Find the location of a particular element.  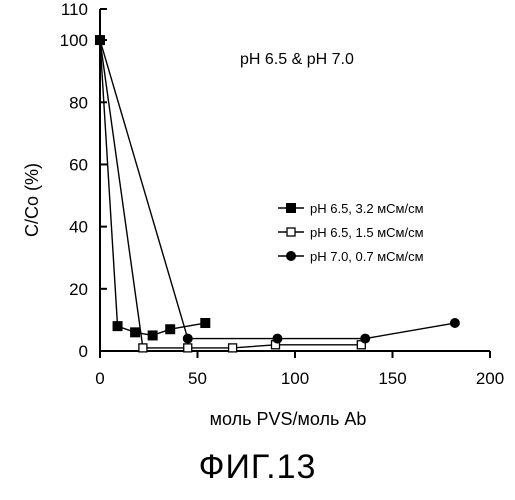

y-tick-label: 60 is located at coordinates (78, 164).